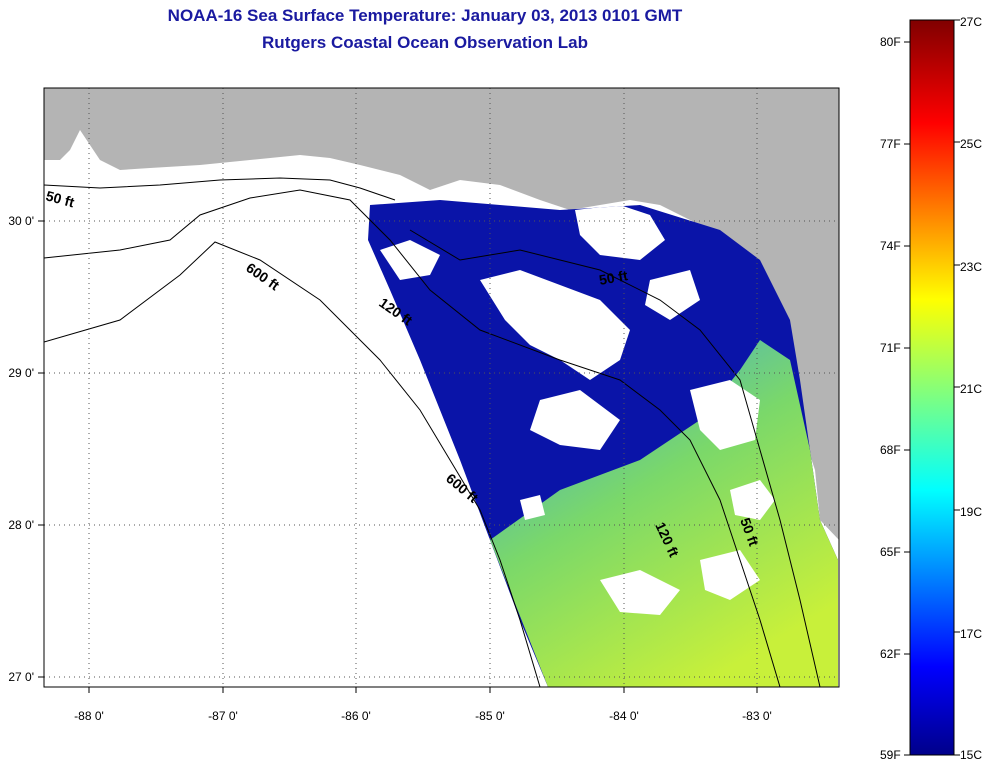 The image size is (992, 770). I want to click on colorbar-f-label: 77F, so click(890, 144).